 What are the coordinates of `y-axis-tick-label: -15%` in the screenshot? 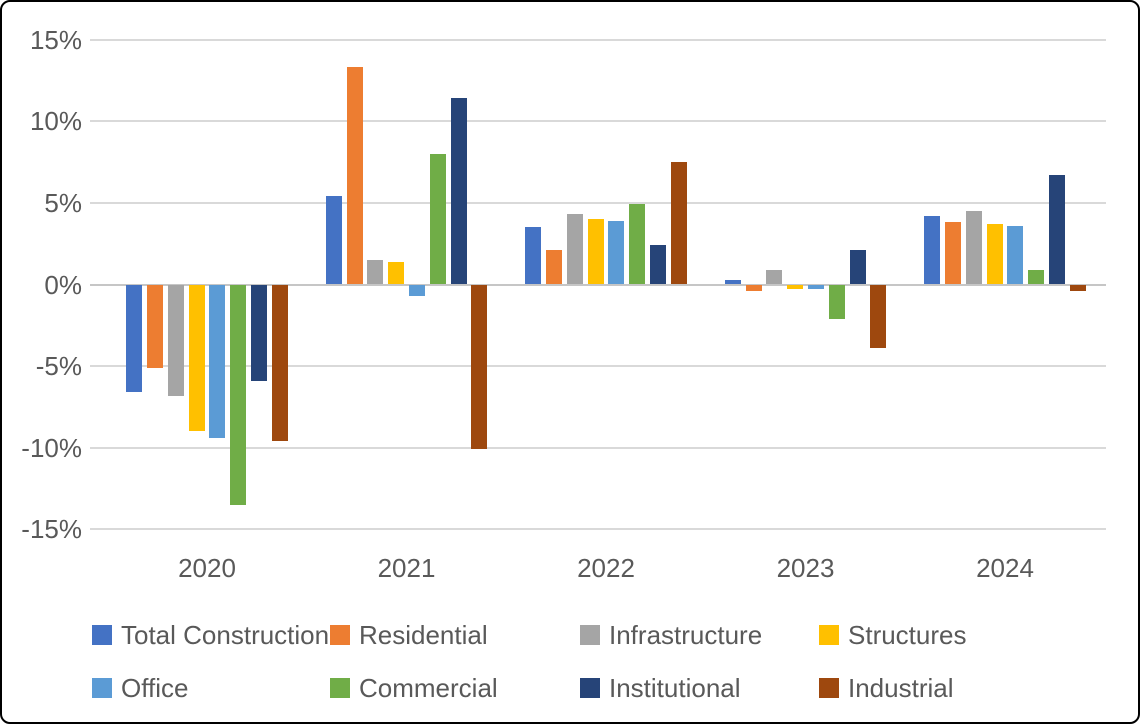 It's located at (51, 529).